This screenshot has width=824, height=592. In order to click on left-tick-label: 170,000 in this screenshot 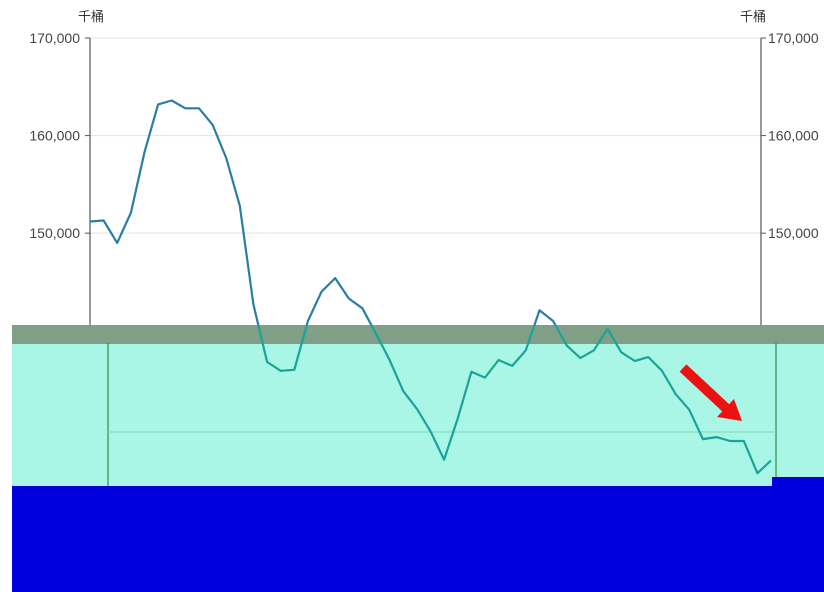, I will do `click(54, 38)`.